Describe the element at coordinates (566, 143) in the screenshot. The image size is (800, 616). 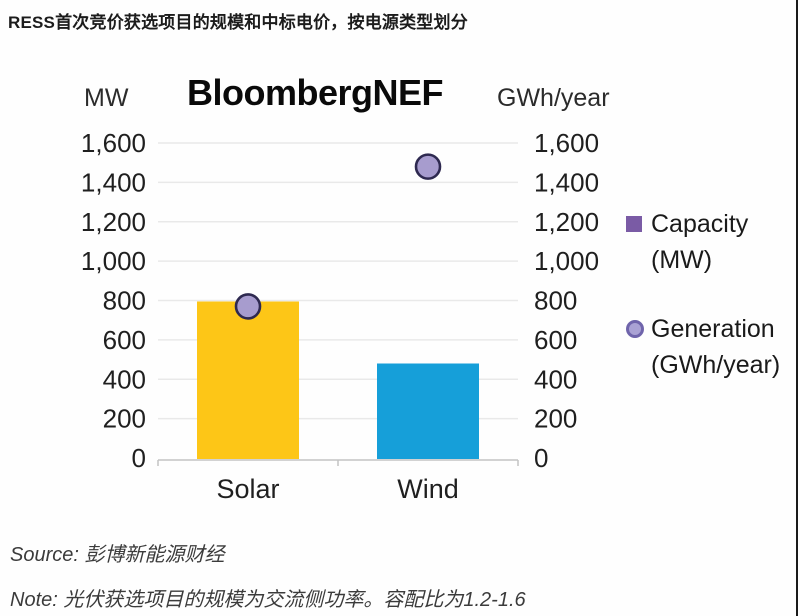
I see `y-axis-tick-label-right: 1,600` at that location.